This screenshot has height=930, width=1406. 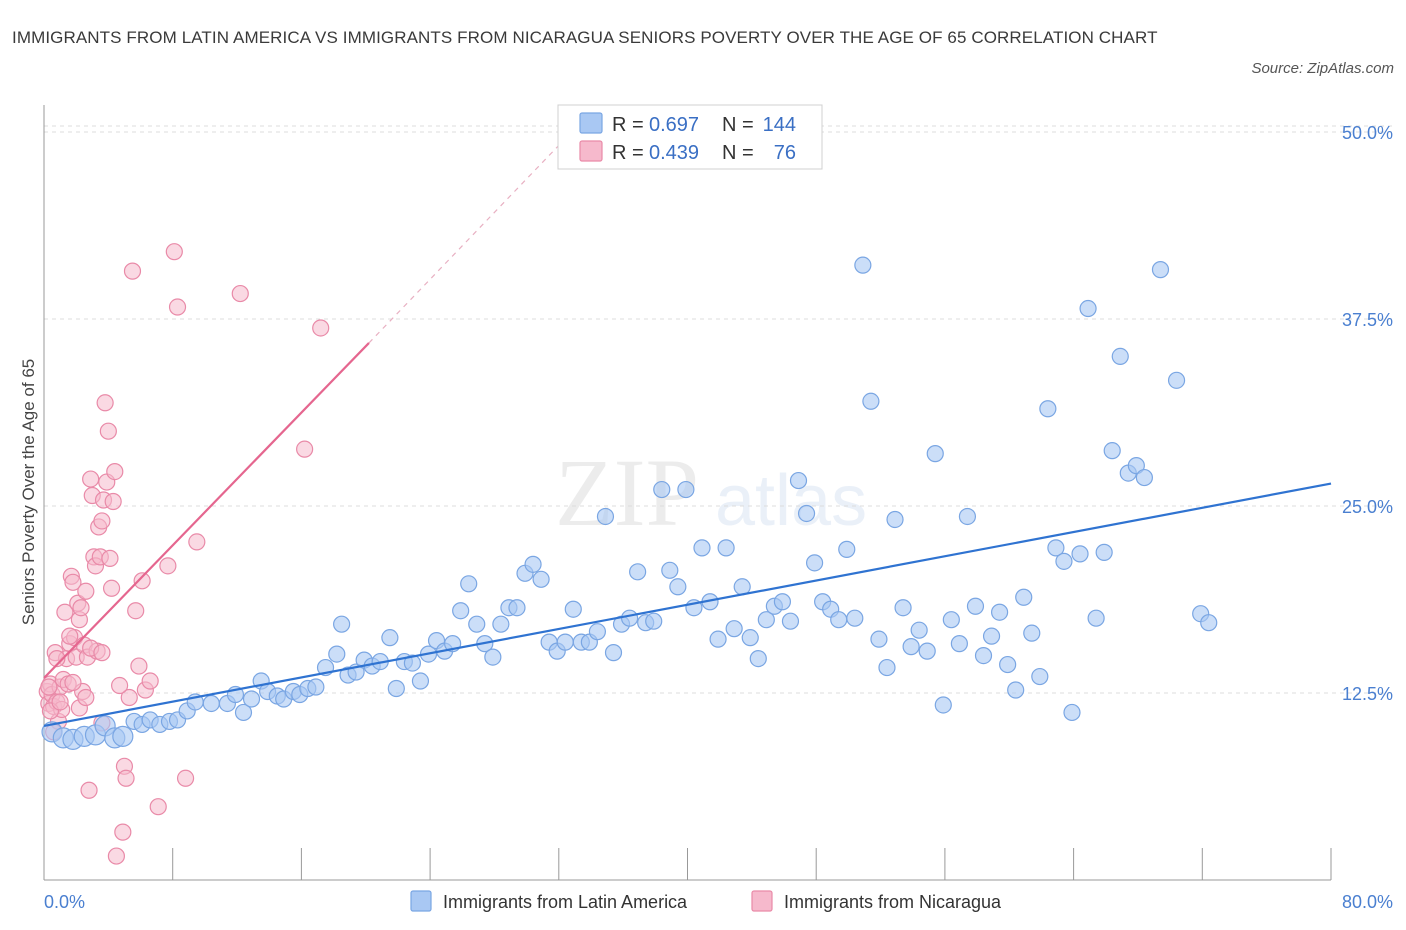 What do you see at coordinates (1367, 694) in the screenshot?
I see `y-tick-label: 12.5%` at bounding box center [1367, 694].